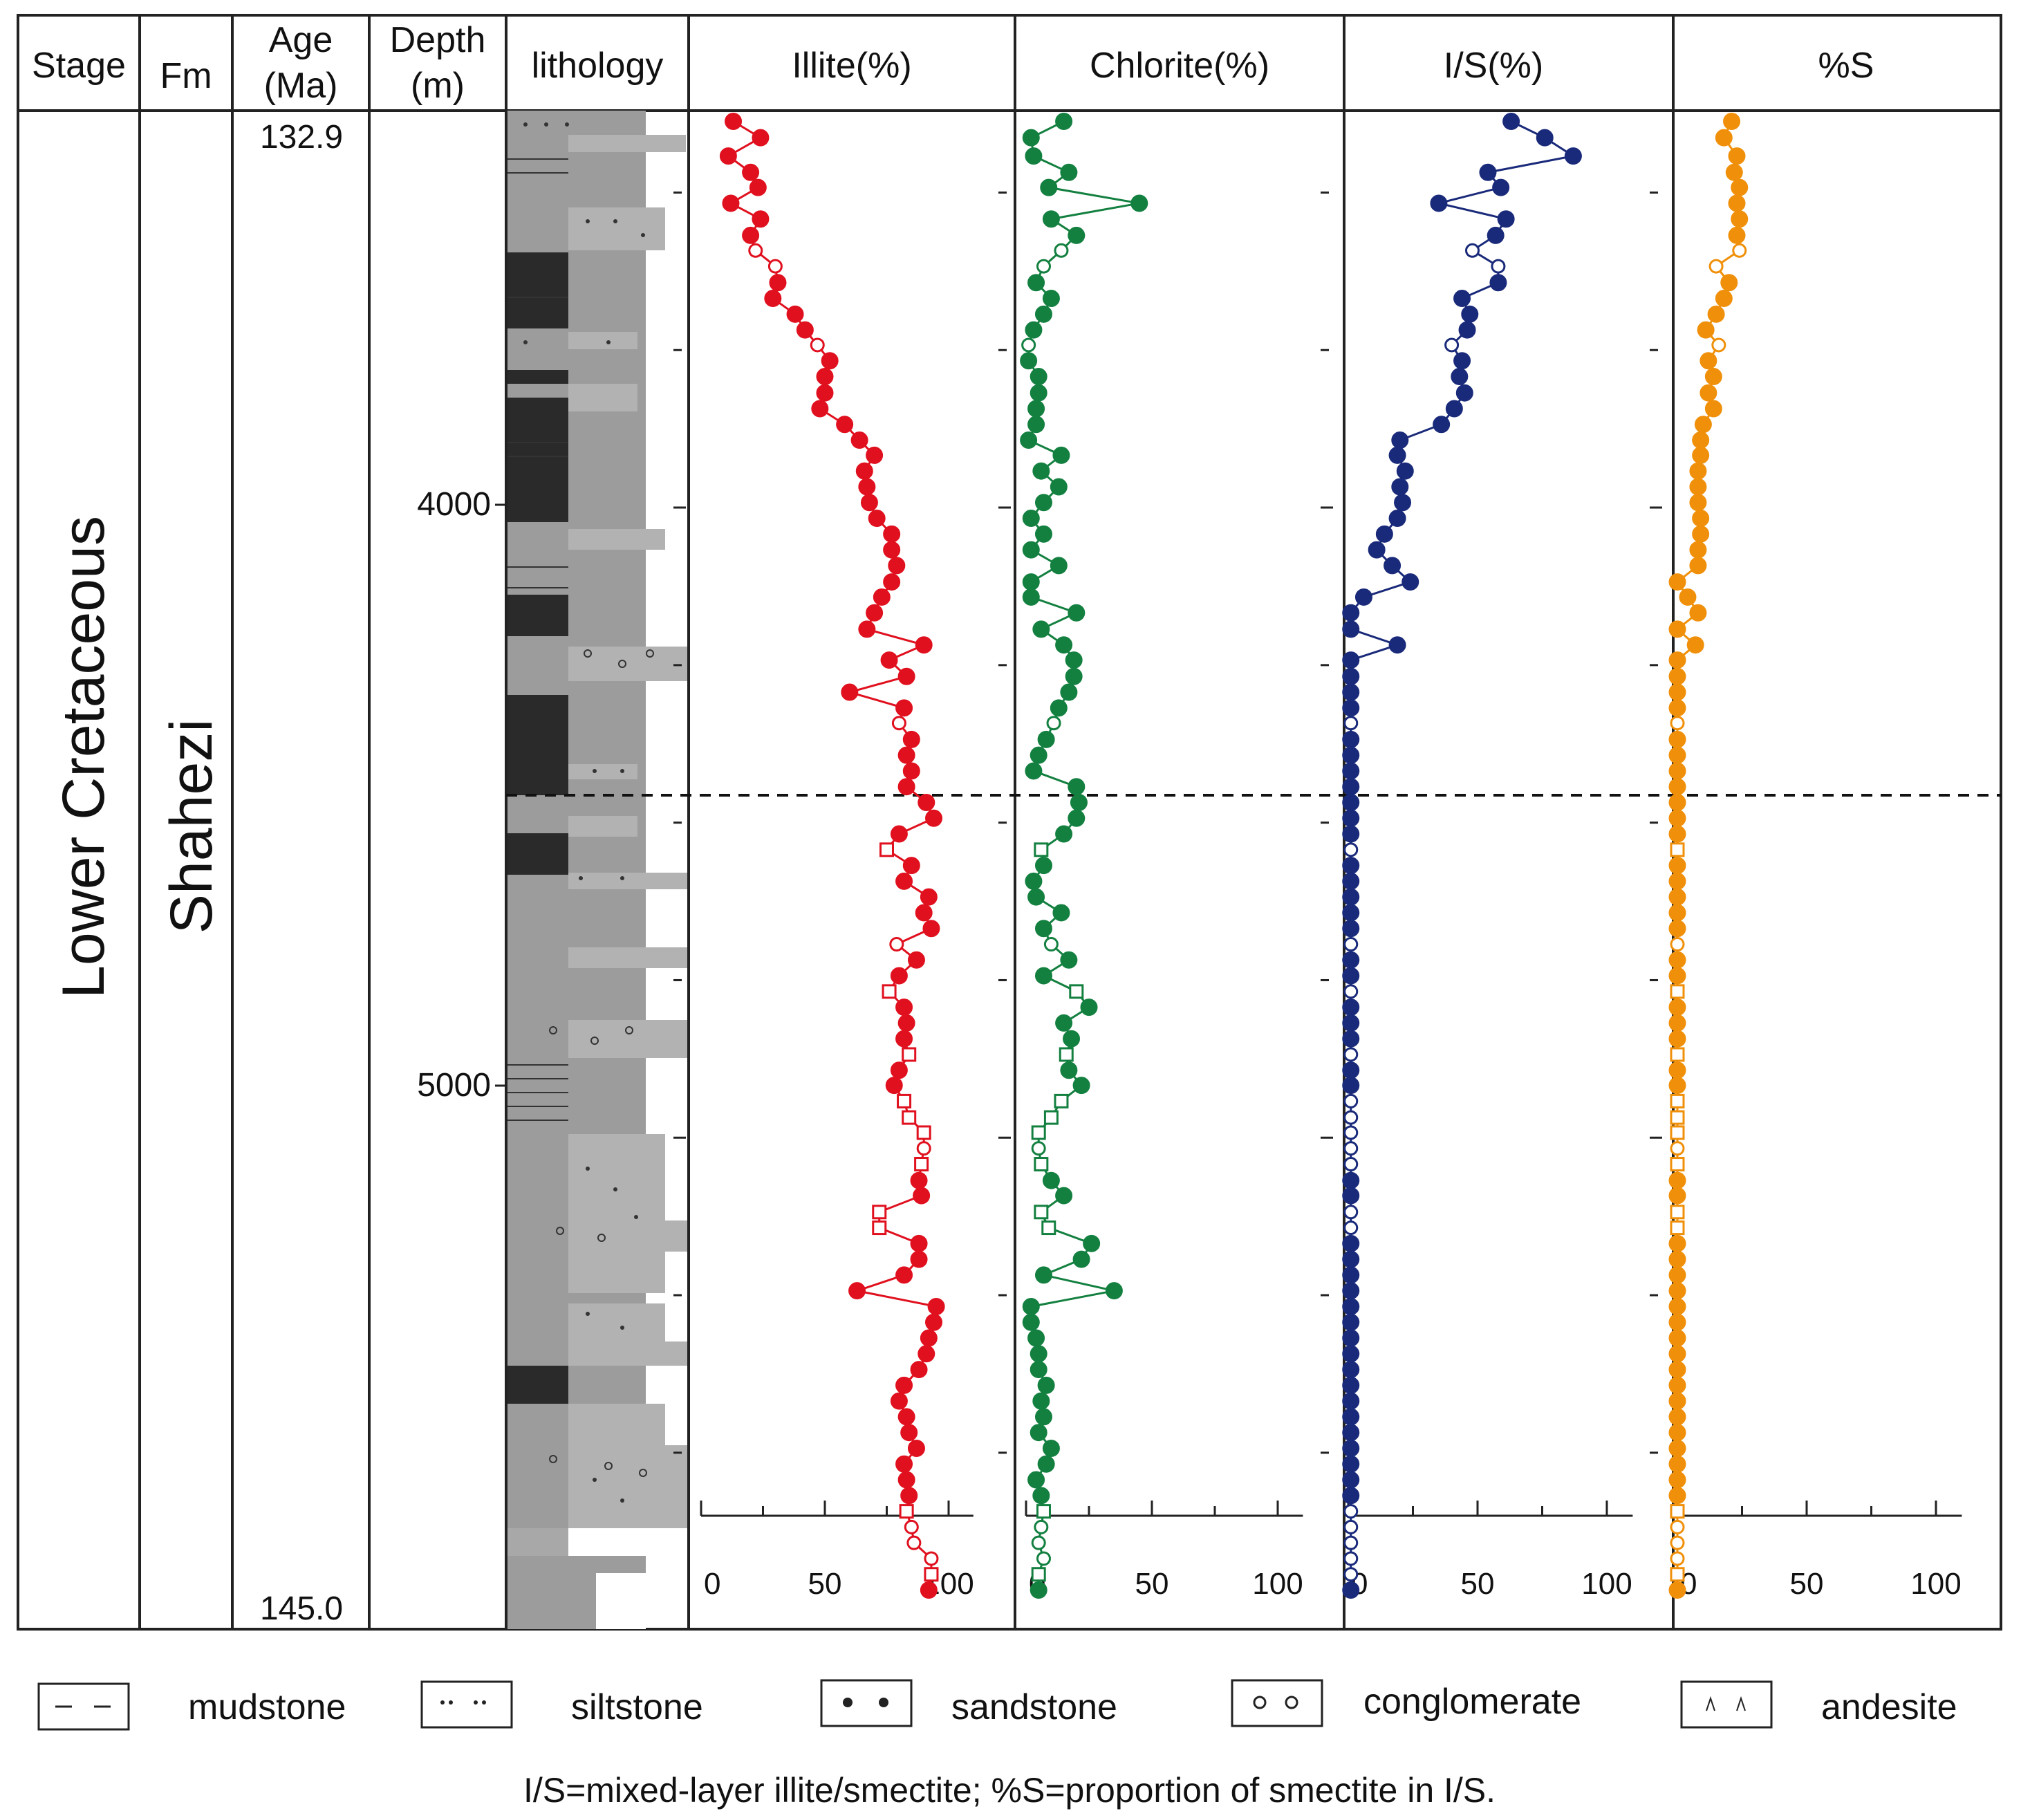 This screenshot has width=2021, height=1820. I want to click on legend-siltstone: siltstone, so click(561, 1705).